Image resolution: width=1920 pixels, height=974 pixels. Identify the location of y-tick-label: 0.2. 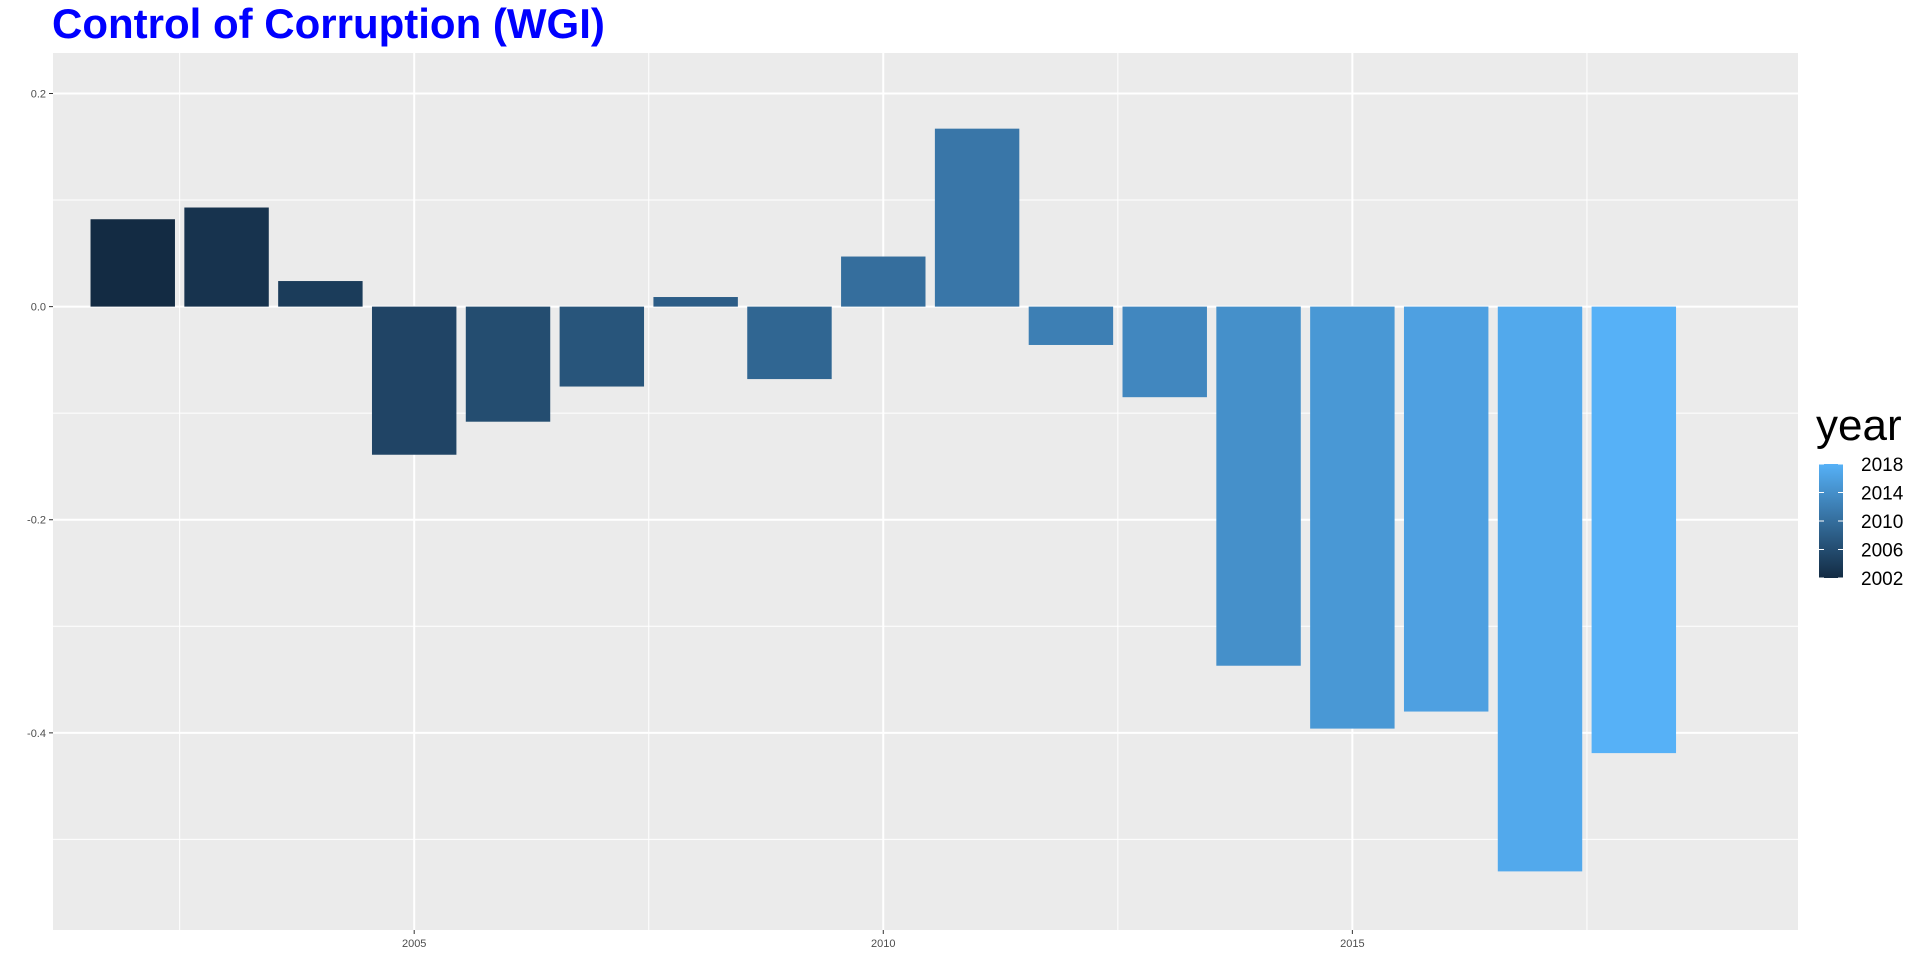
(38, 94).